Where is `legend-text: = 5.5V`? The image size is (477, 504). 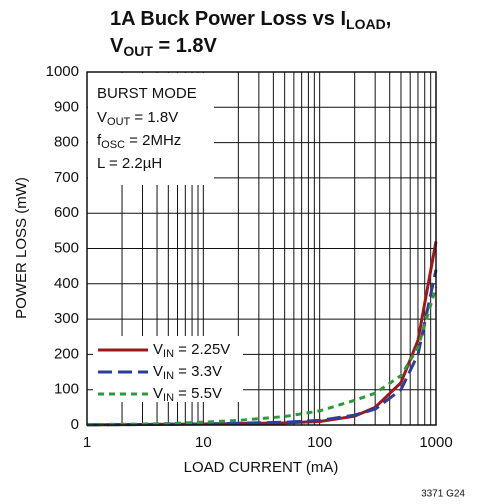 legend-text: = 5.5V is located at coordinates (198, 393).